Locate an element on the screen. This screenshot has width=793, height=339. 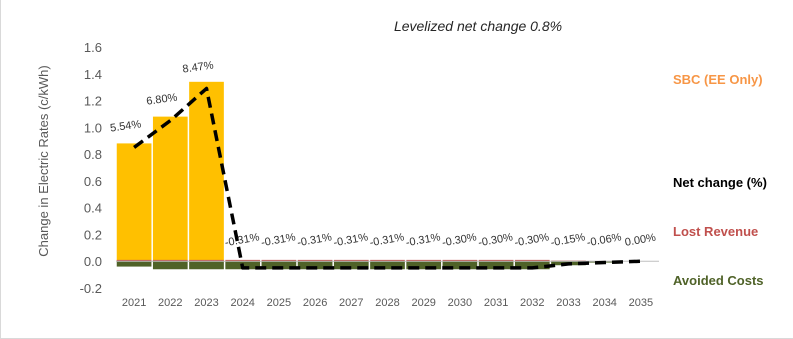
net-change-label: -0.15% is located at coordinates (568, 240).